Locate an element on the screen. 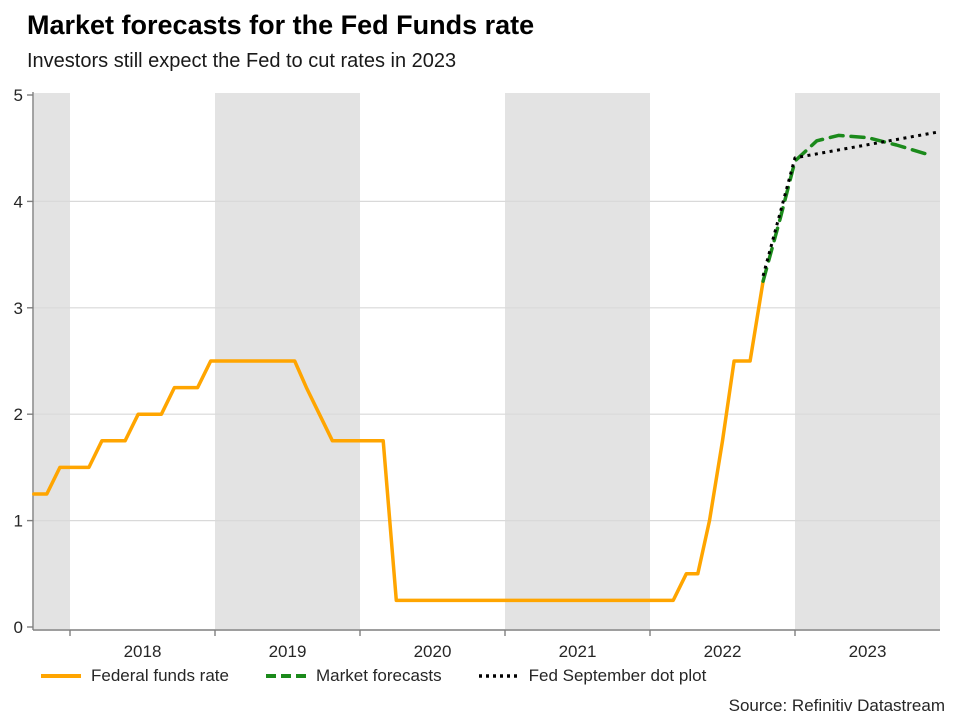 Image resolution: width=960 pixels, height=720 pixels. legend-item-federal-funds-rate: Federal funds rate is located at coordinates (134, 676).